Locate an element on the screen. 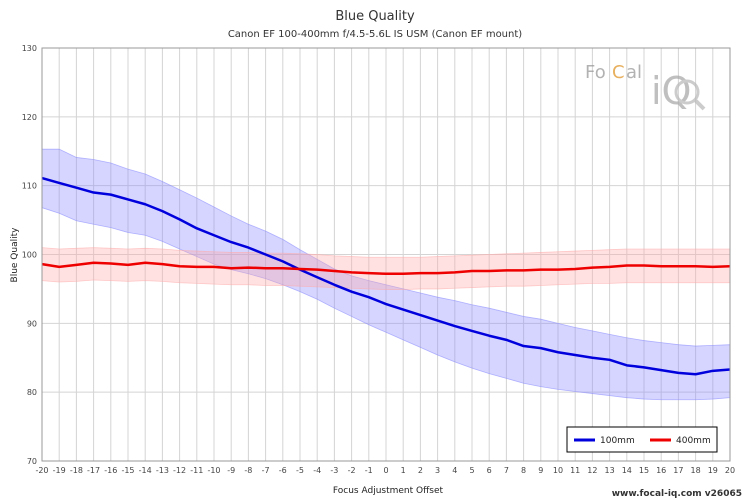 The image size is (750, 500). x-tick-label: -12 is located at coordinates (179, 470).